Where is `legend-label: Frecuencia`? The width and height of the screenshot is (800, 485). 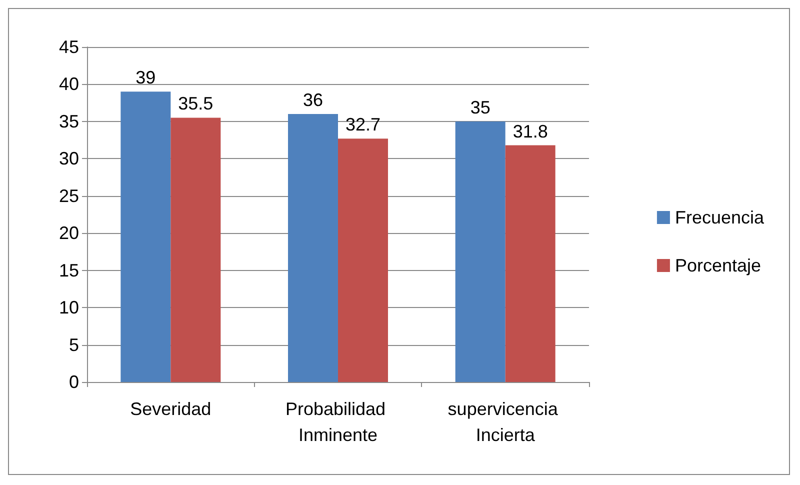
legend-label: Frecuencia is located at coordinates (719, 218).